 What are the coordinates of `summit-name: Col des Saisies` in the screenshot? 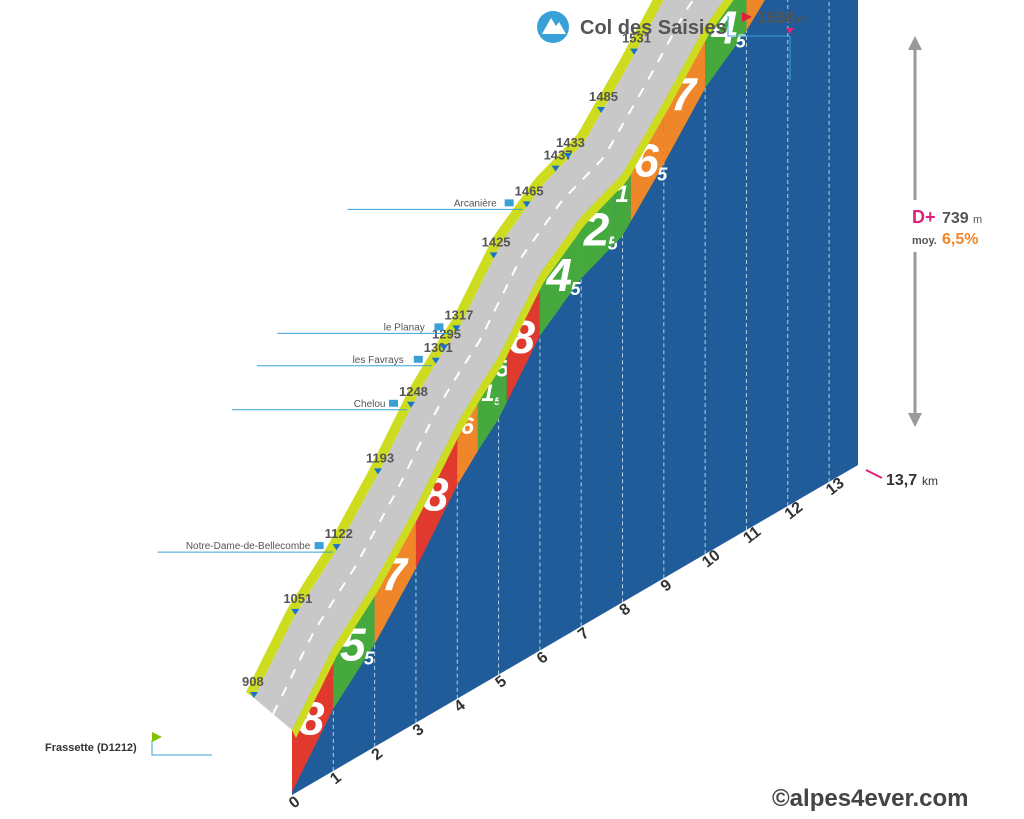 It's located at (653, 28).